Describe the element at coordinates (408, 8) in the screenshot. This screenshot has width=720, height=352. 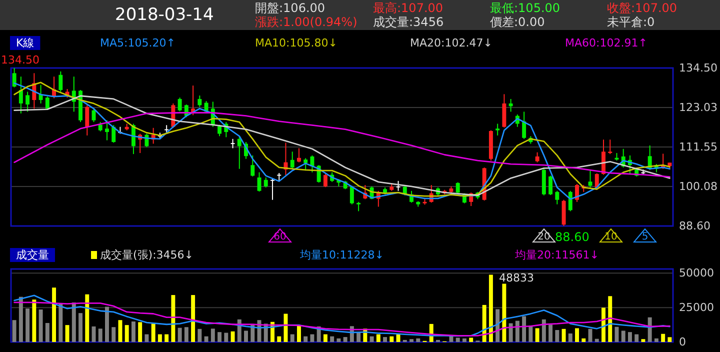
I see `text: 最高:107.00` at that location.